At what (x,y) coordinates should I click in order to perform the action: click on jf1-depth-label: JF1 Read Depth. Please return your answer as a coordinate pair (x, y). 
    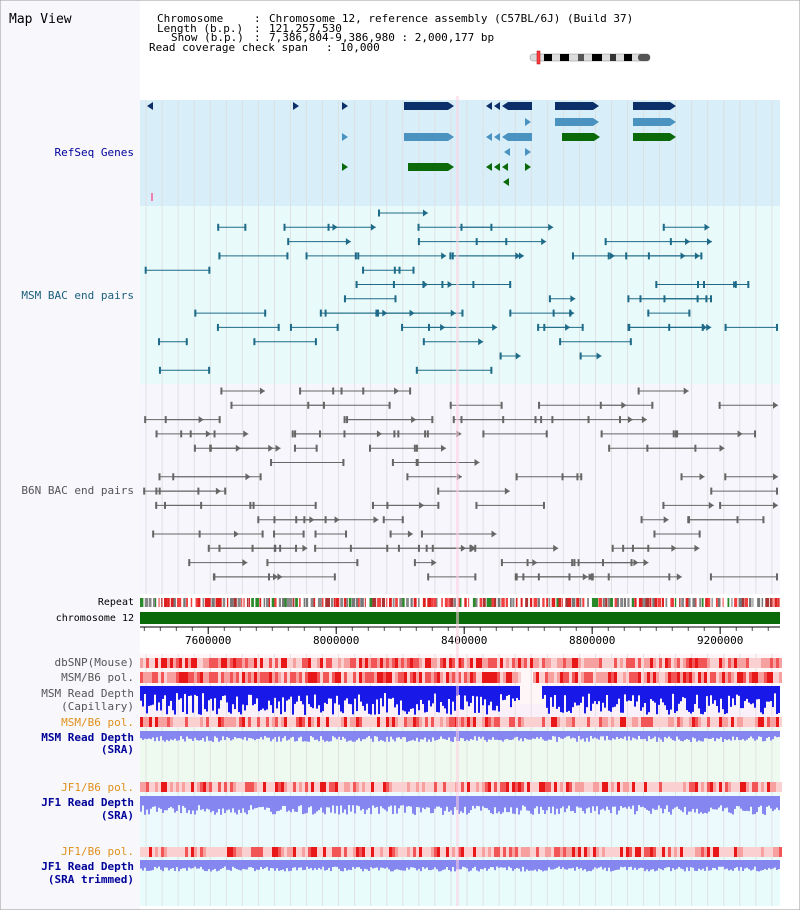
    Looking at the image, I should click on (87, 802).